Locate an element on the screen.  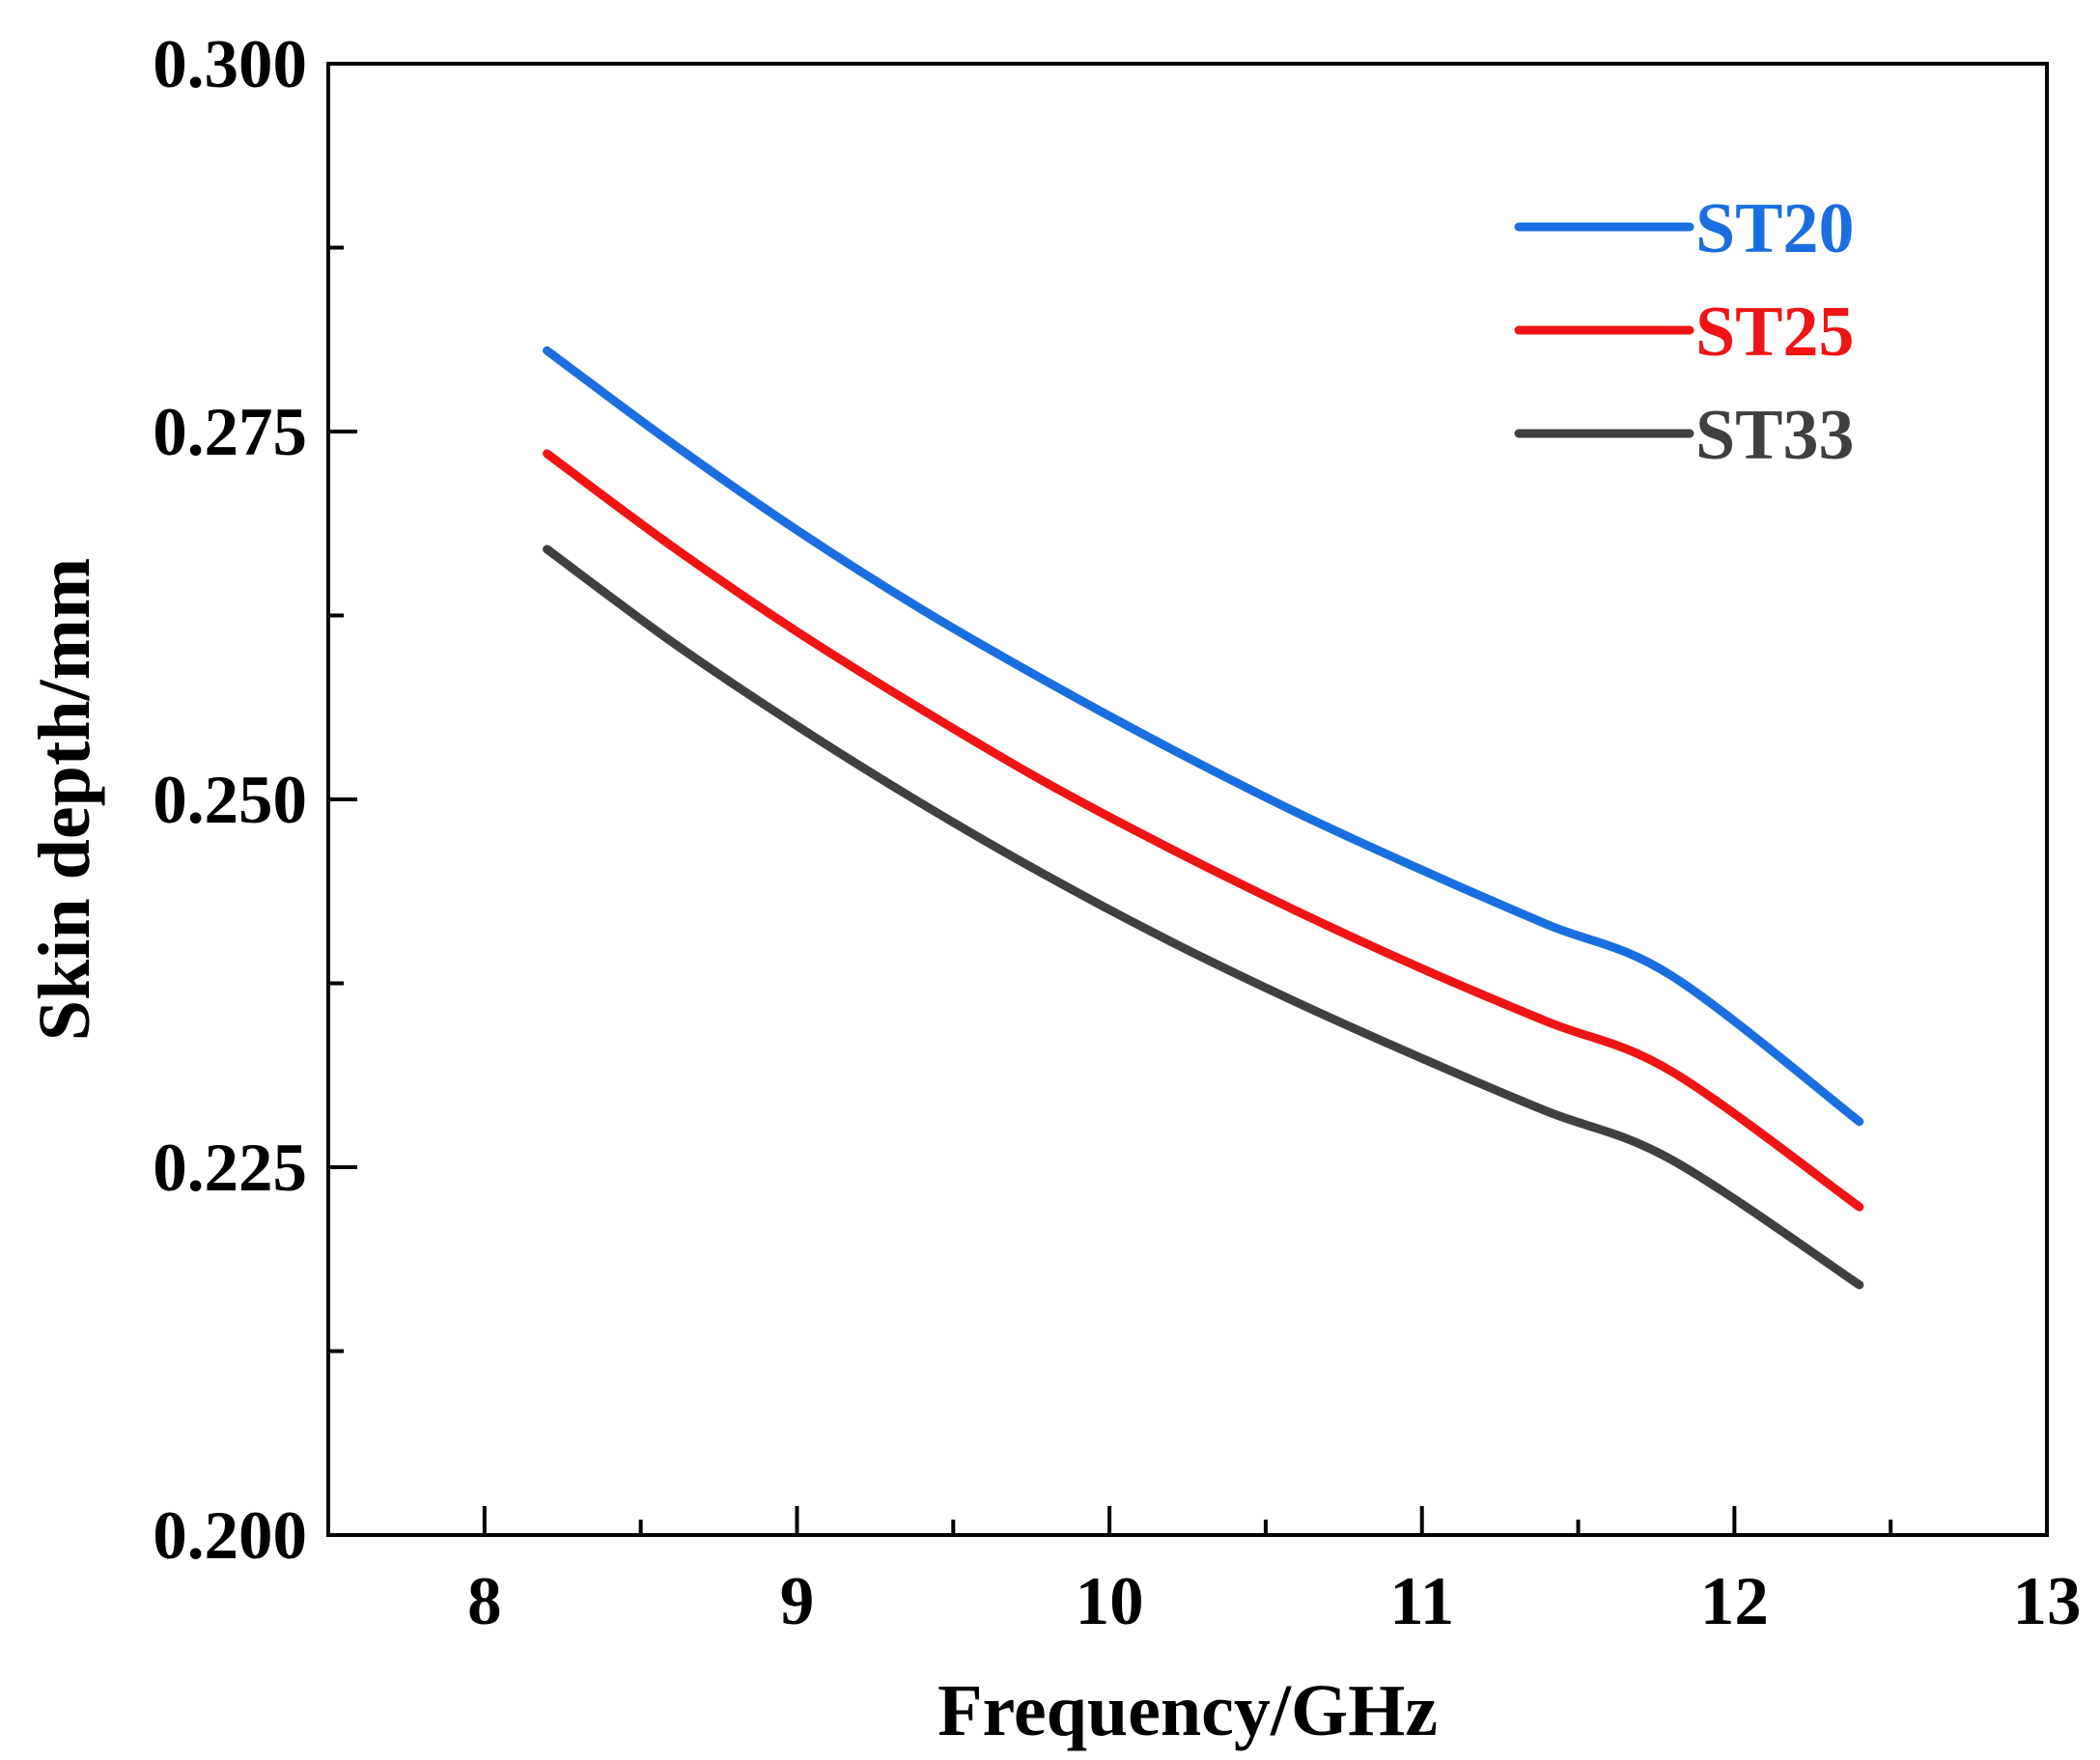
x-tick-label: 9 is located at coordinates (798, 1601).